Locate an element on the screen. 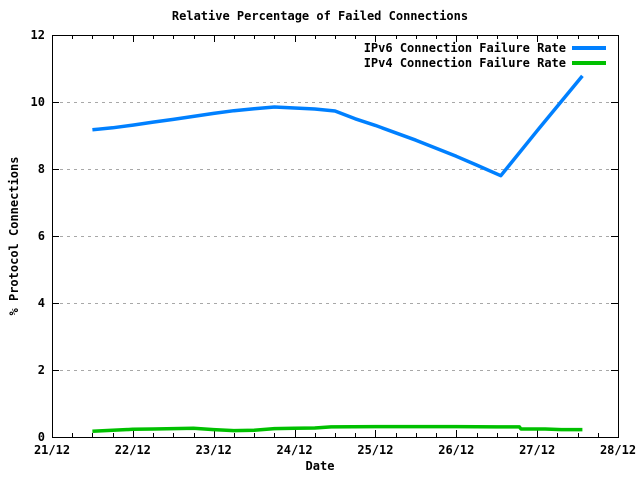  legend-label-ipv6: IPv6 Connection Failure Rate is located at coordinates (464, 48).